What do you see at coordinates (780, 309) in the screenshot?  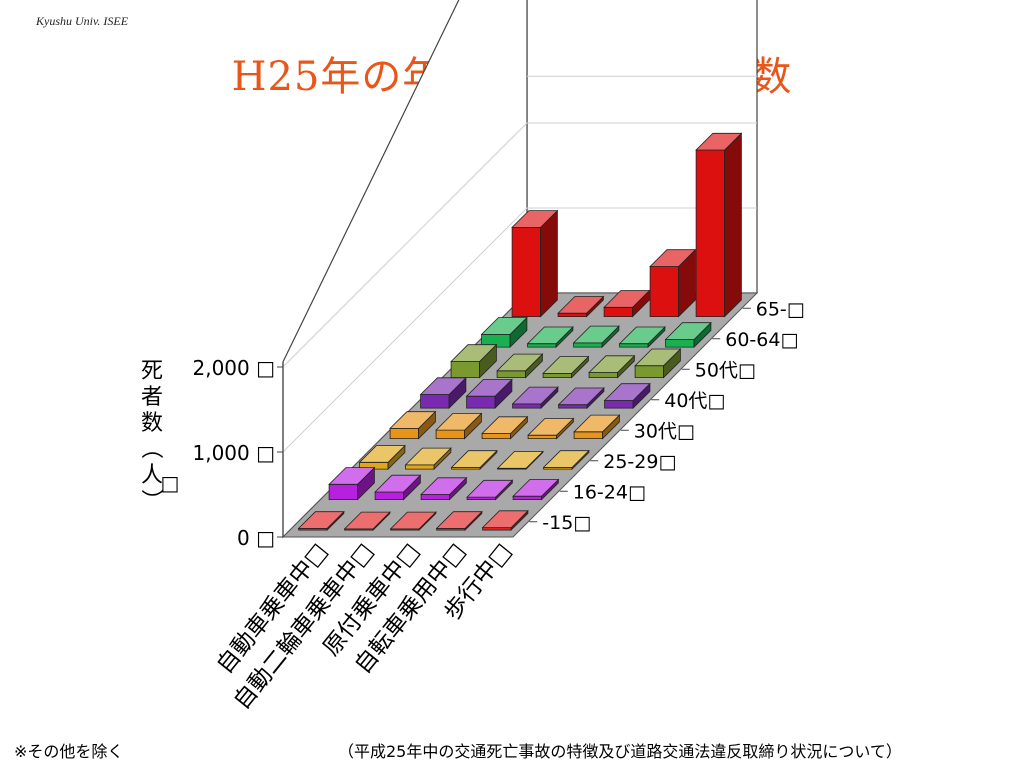 I see `series-label: 65-□` at bounding box center [780, 309].